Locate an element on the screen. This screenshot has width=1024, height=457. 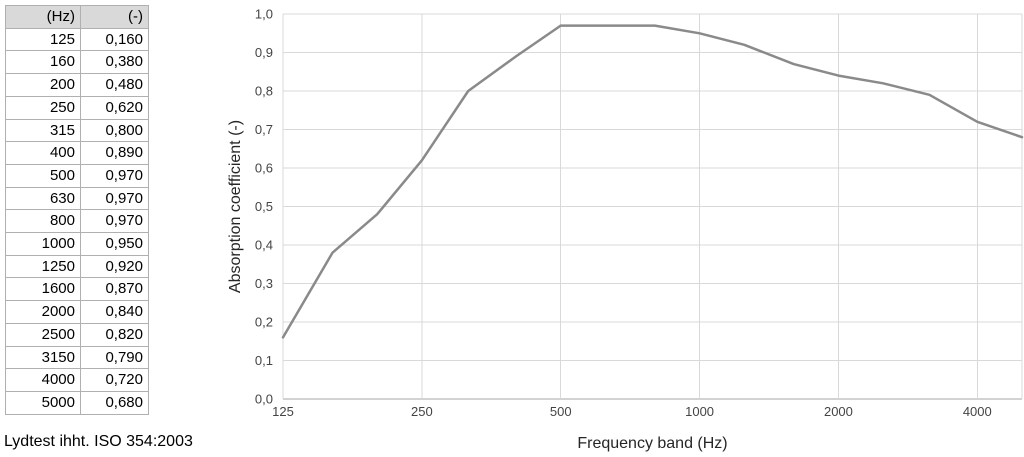
y-tick-label: 0,6 is located at coordinates (264, 168).